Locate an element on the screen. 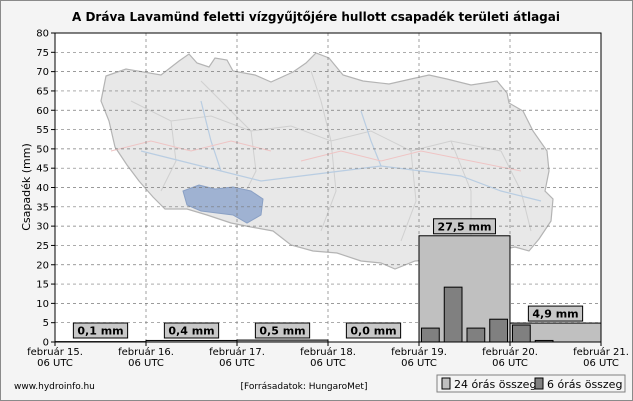  y-tick-label: 25 is located at coordinates (42, 246).